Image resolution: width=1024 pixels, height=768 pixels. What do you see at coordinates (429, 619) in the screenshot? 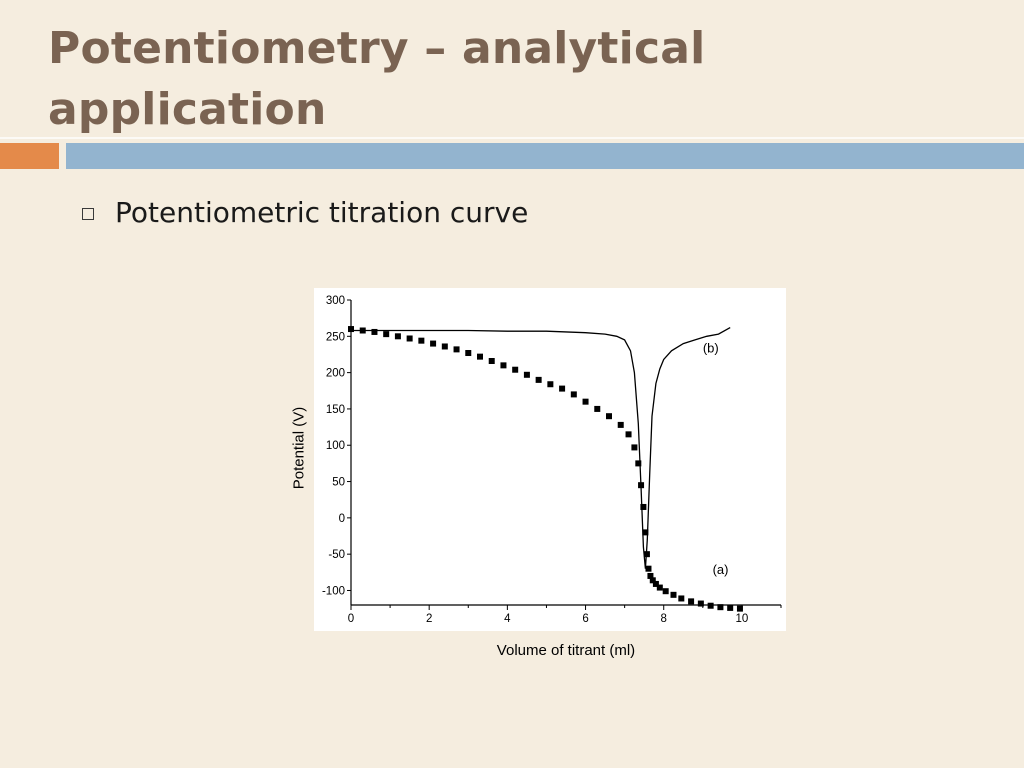
I see `x-tick-label: 2` at bounding box center [429, 619].